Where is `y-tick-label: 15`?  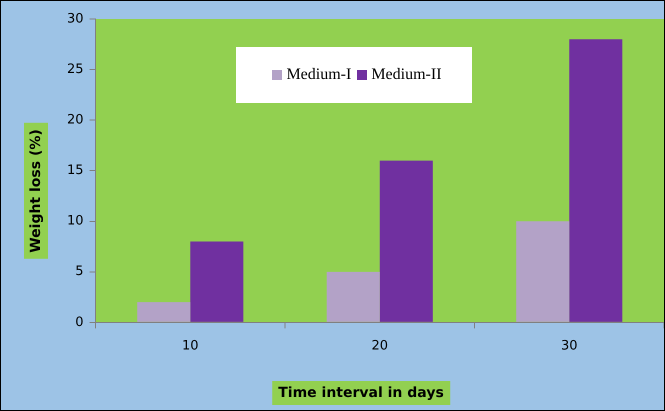 y-tick-label: 15 is located at coordinates (75, 170).